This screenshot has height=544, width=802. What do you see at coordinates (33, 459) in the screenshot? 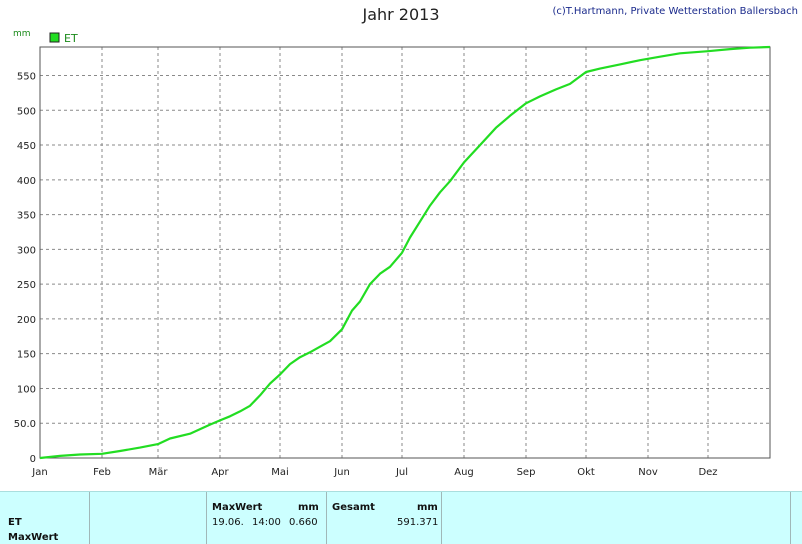
I see `y-tick-label: 0` at bounding box center [33, 459].